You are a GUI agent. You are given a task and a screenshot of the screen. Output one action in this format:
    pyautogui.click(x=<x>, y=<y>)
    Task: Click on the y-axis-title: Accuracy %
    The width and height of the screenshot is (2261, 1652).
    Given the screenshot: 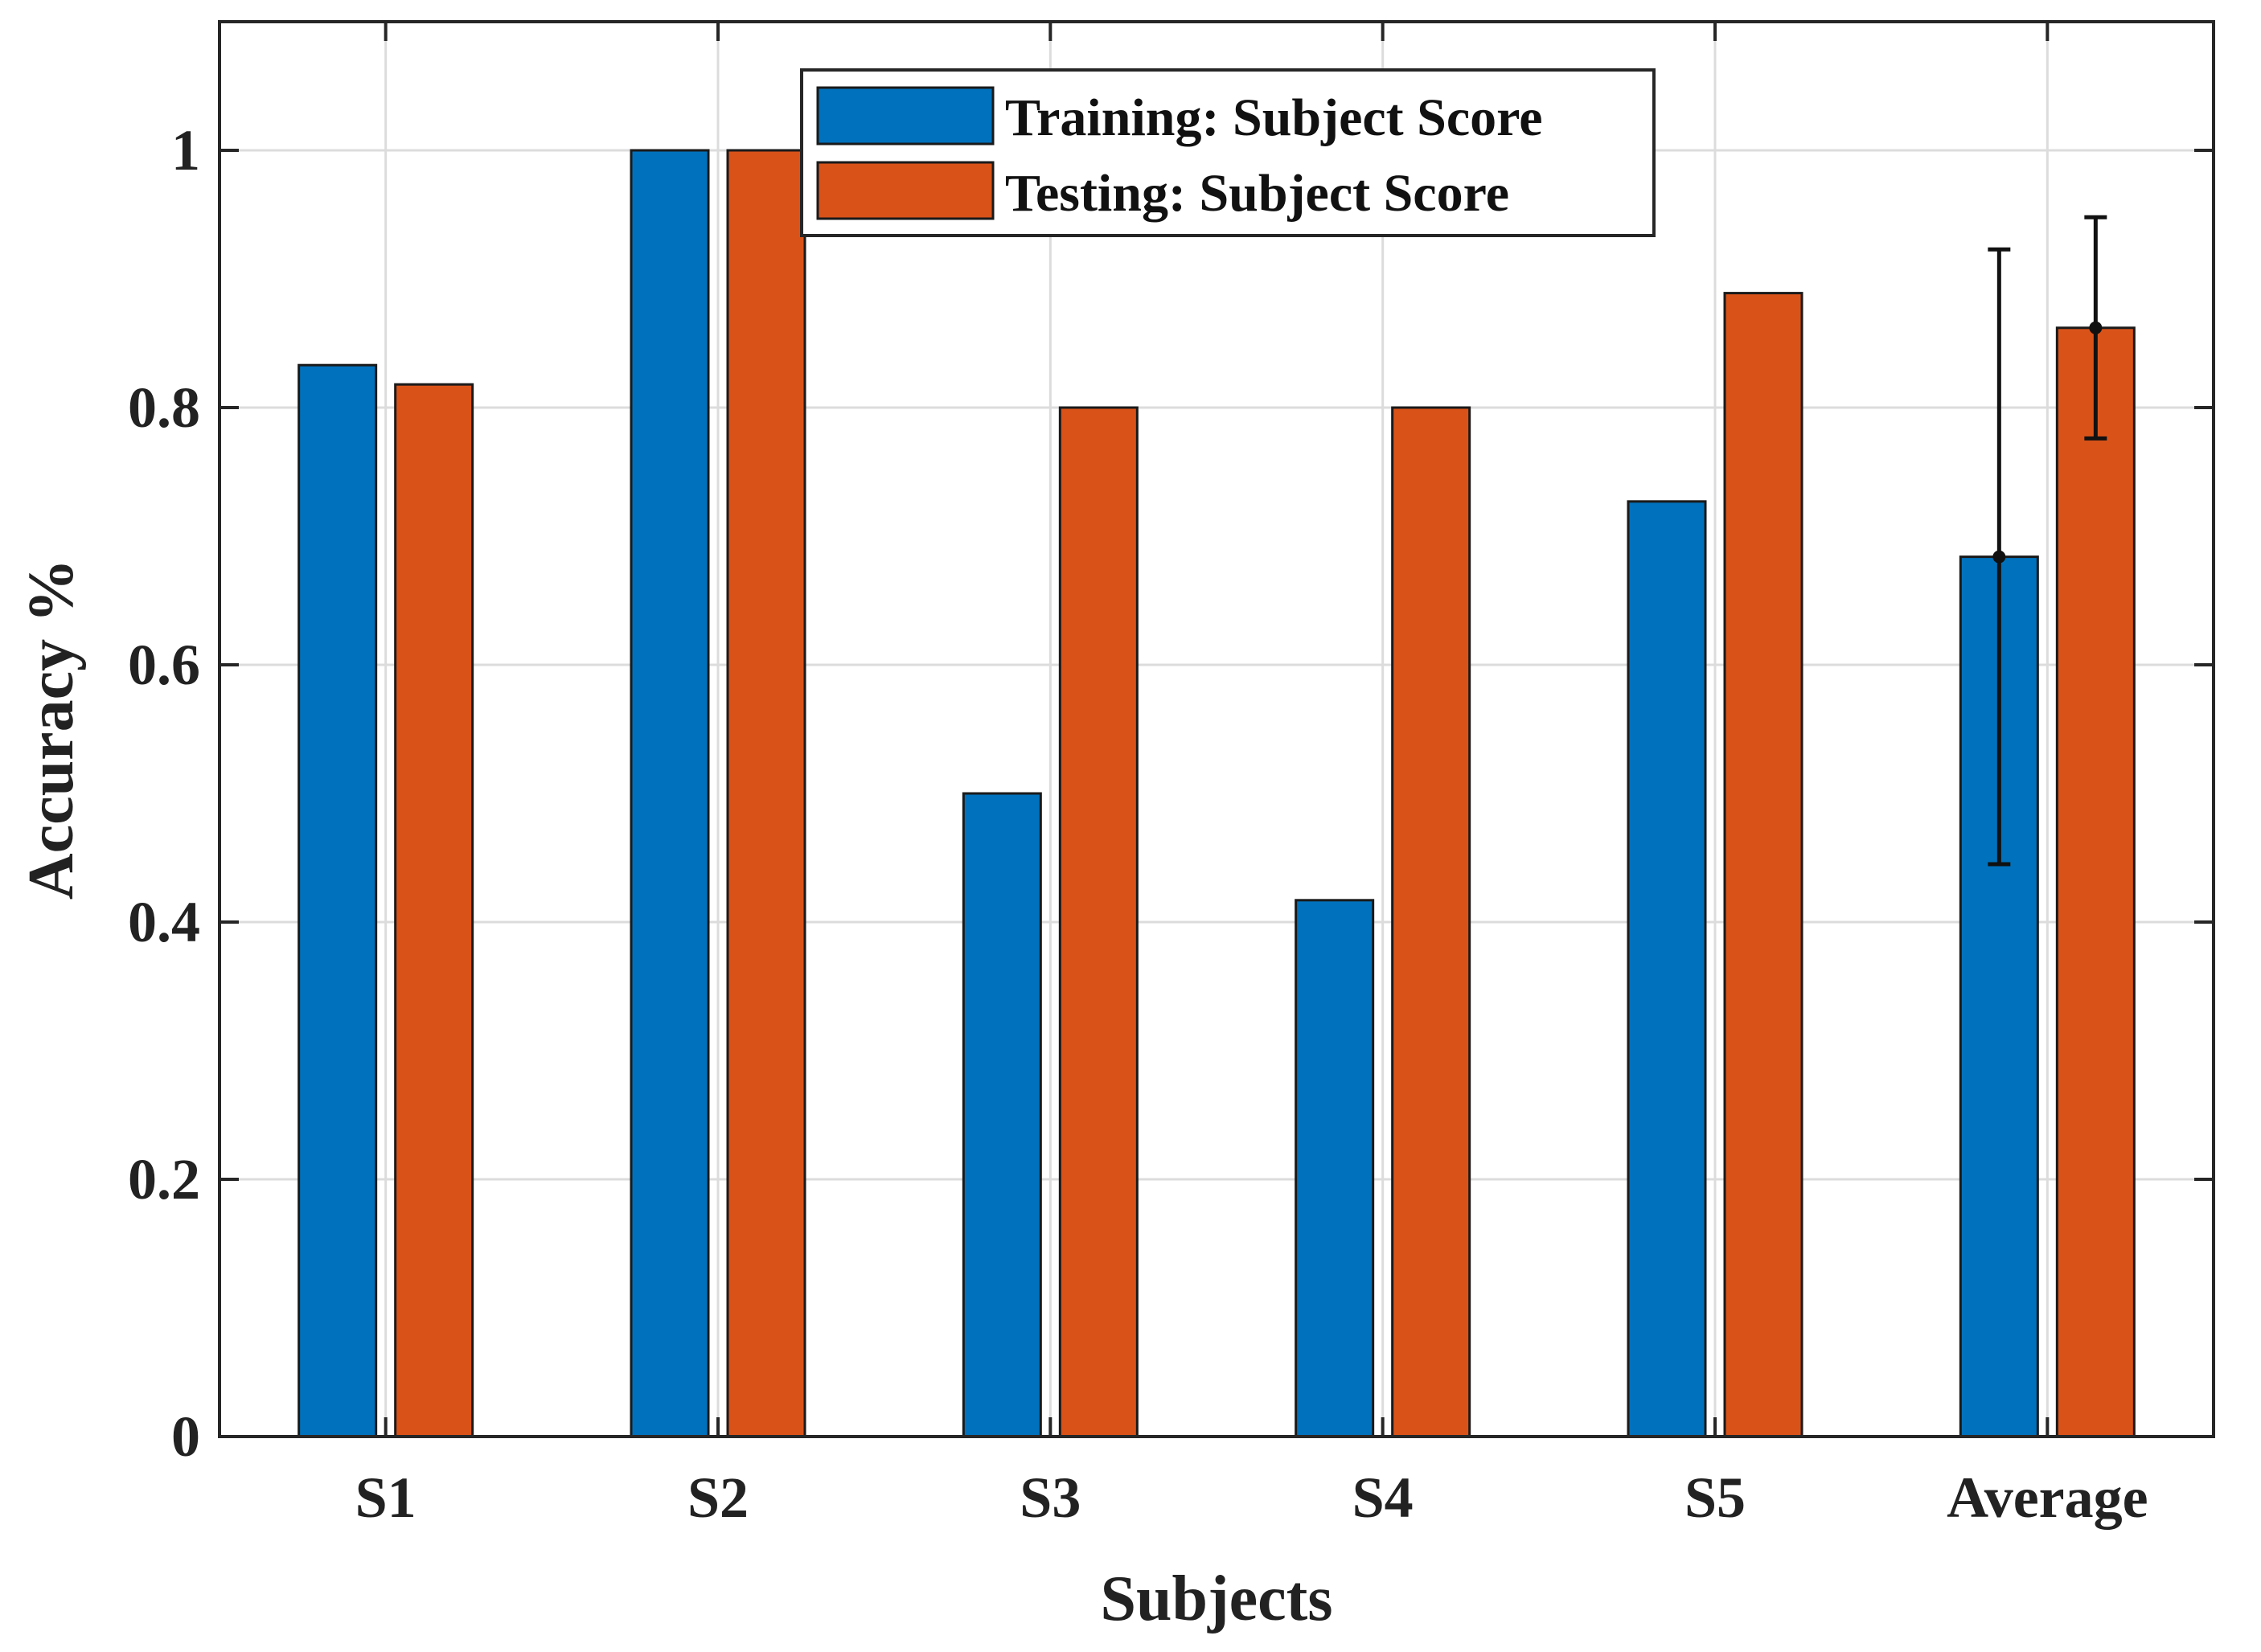 What is the action you would take?
    pyautogui.click(x=52, y=729)
    